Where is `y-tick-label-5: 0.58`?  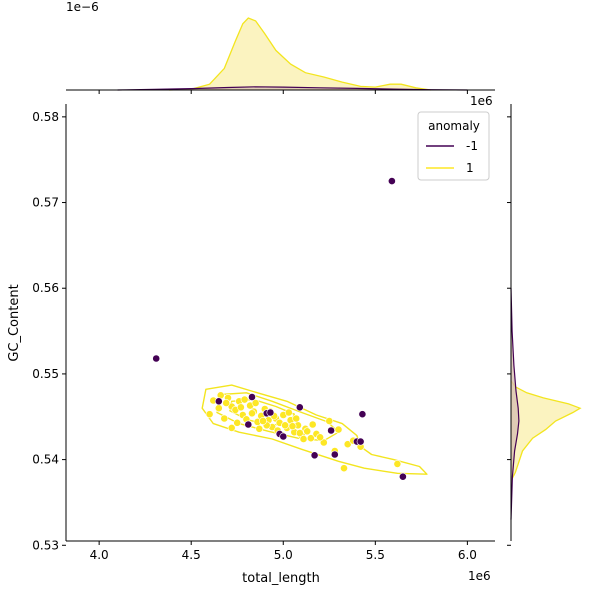 y-tick-label-5: 0.58 is located at coordinates (45, 117).